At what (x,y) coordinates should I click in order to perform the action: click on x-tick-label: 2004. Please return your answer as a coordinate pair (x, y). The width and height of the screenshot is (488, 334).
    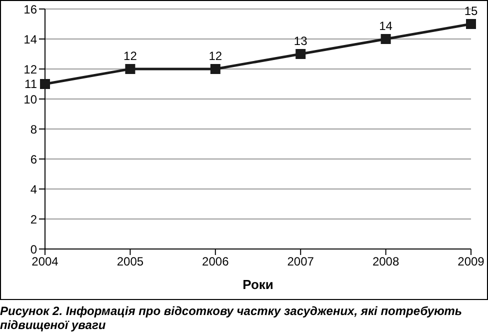
    Looking at the image, I should click on (45, 261).